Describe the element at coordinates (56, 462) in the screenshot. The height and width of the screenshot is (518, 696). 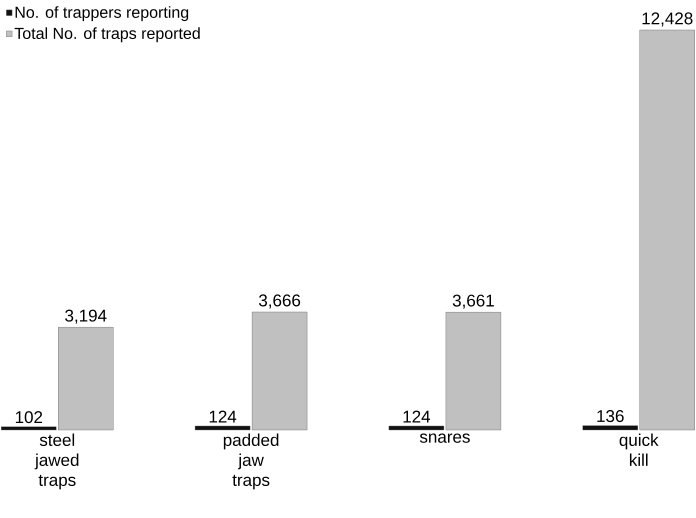
I see `x-tick-label: steel jawed traps` at that location.